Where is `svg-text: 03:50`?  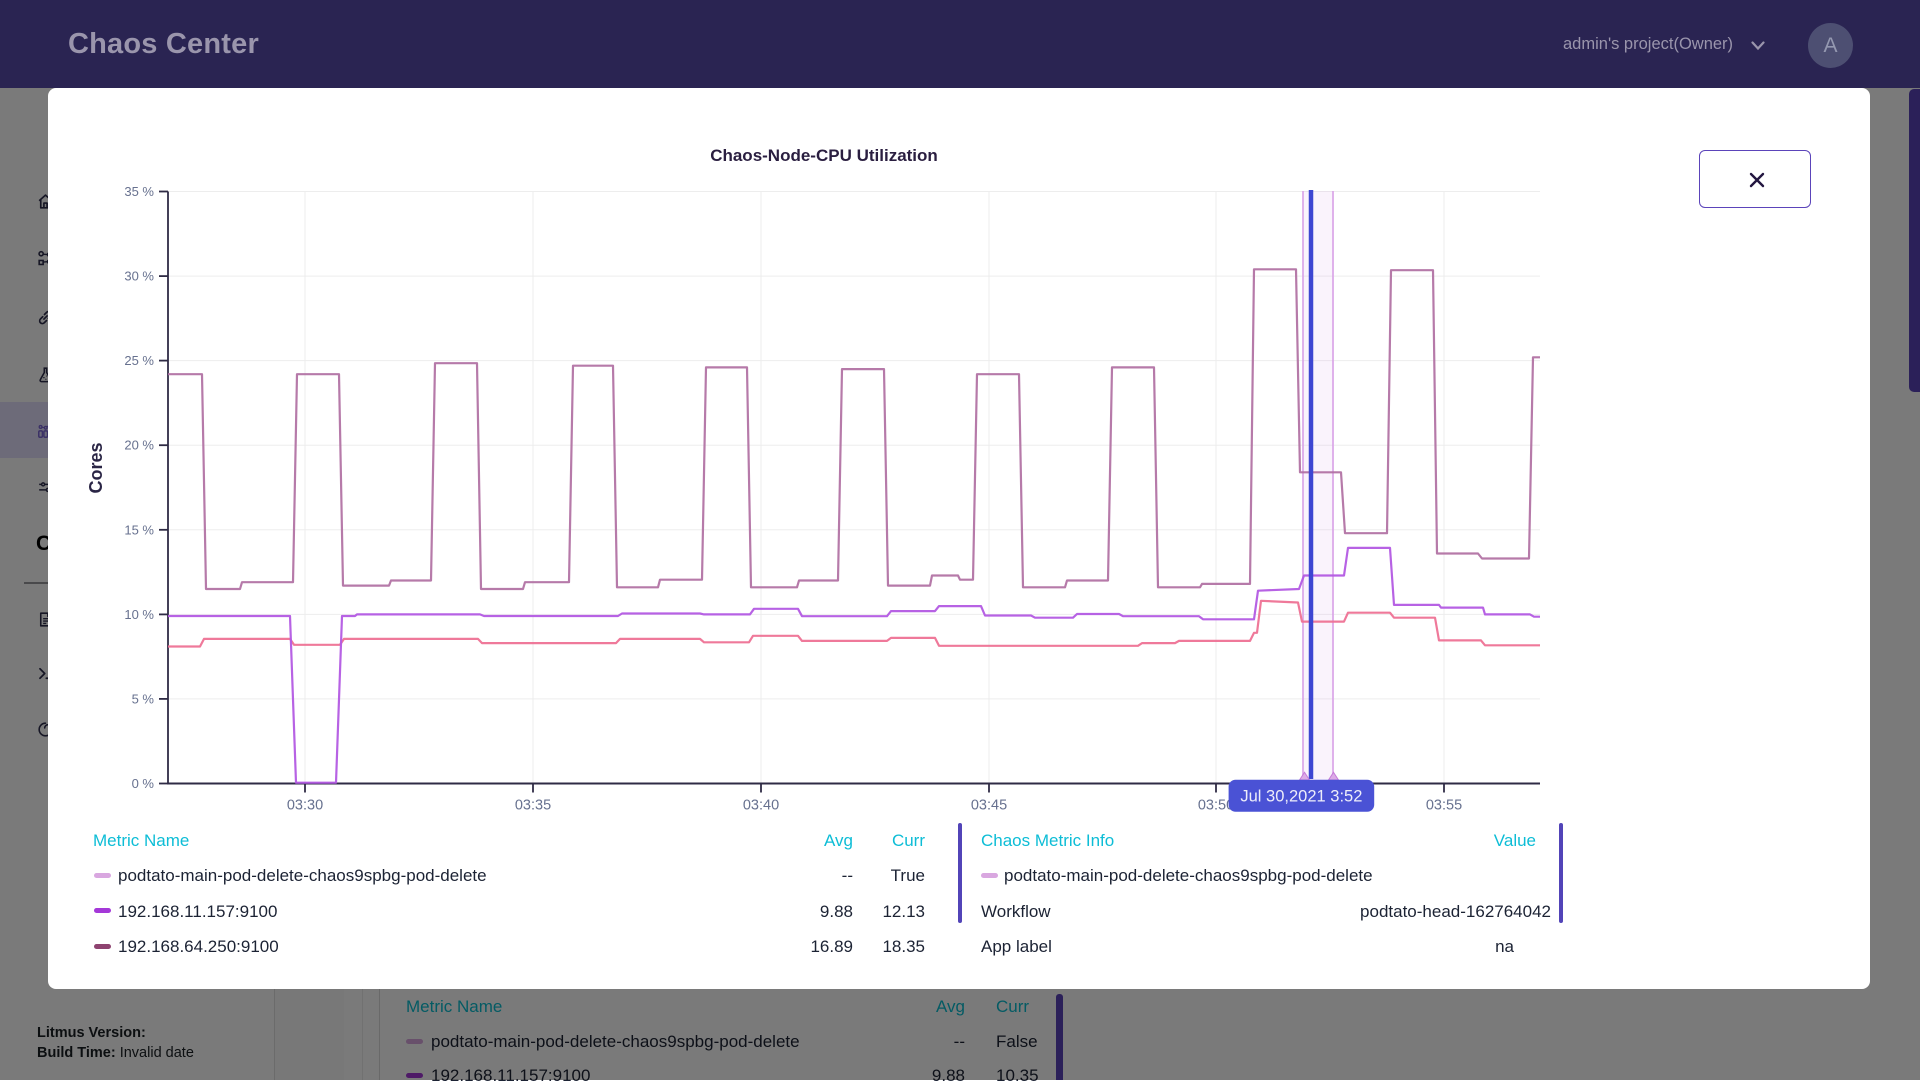 svg-text: 03:50 is located at coordinates (1216, 806).